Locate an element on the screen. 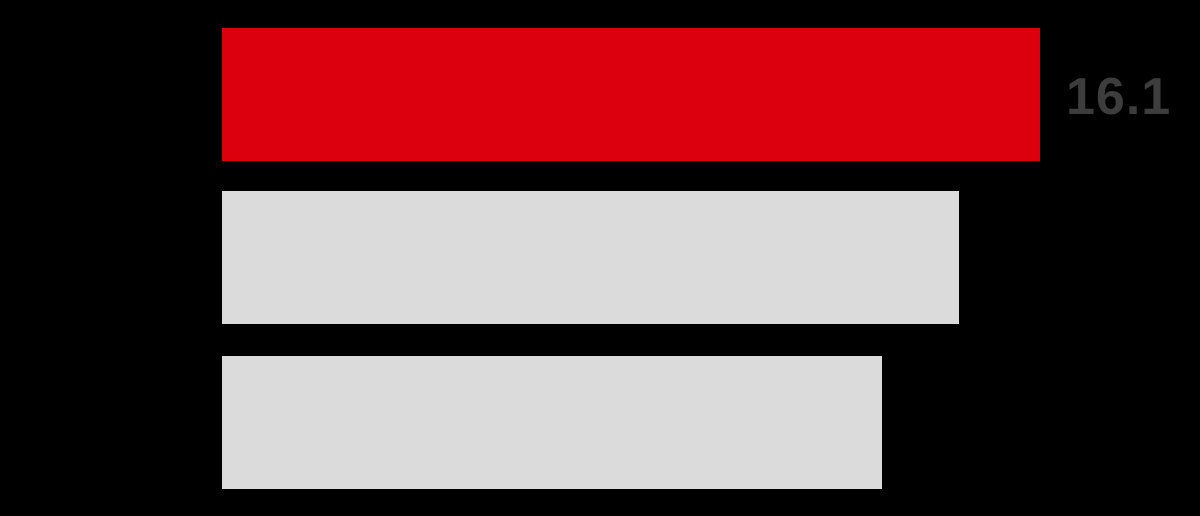 This screenshot has width=1200, height=516. bar-value-label: 16.1 is located at coordinates (1119, 97).